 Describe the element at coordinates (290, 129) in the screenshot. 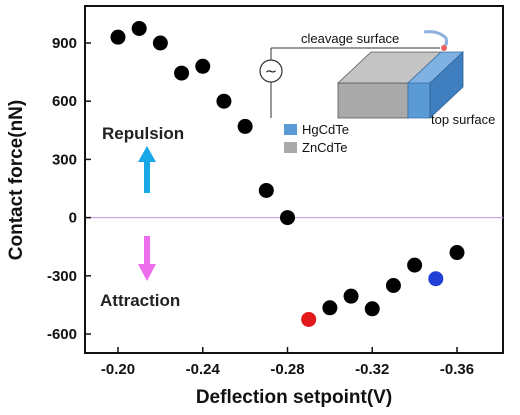

I see `legend-swatch-hgcdte` at that location.